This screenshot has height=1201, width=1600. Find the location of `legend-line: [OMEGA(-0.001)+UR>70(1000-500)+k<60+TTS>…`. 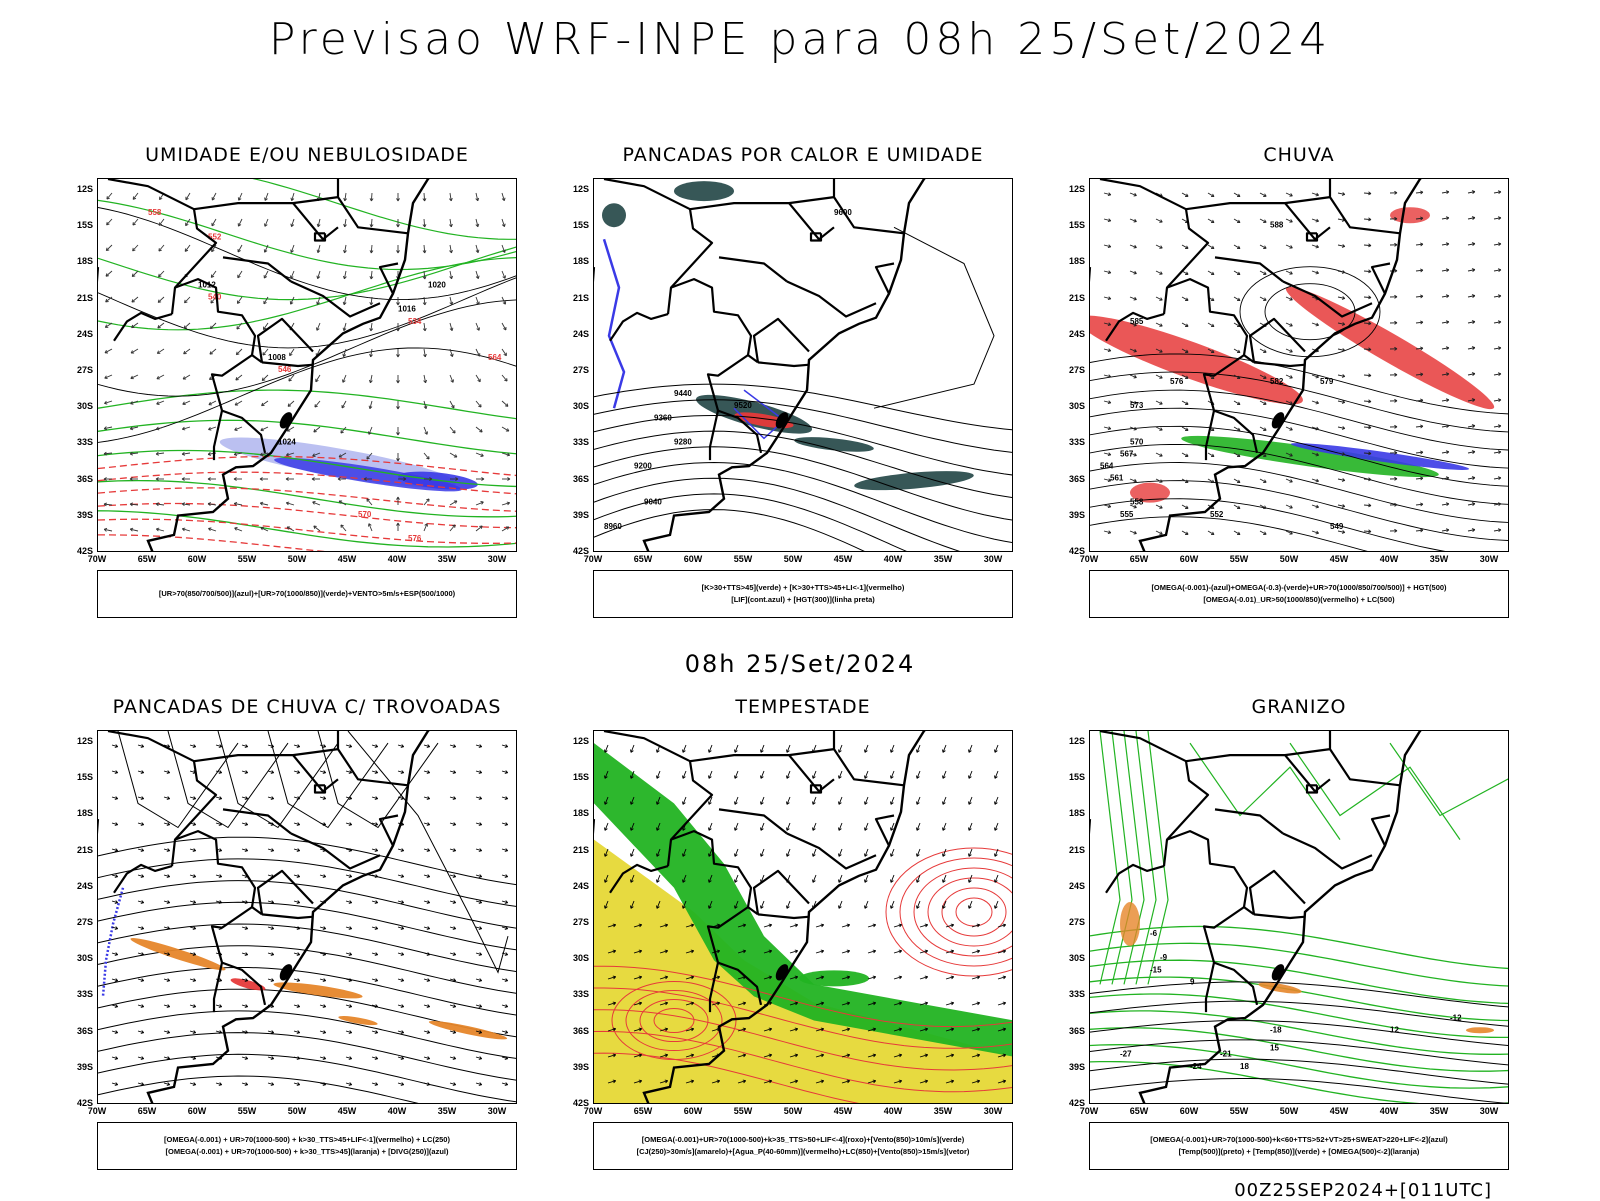

legend-line: [OMEGA(-0.001)+UR>70(1000-500)+k<60+TTS>… is located at coordinates (1299, 1140).